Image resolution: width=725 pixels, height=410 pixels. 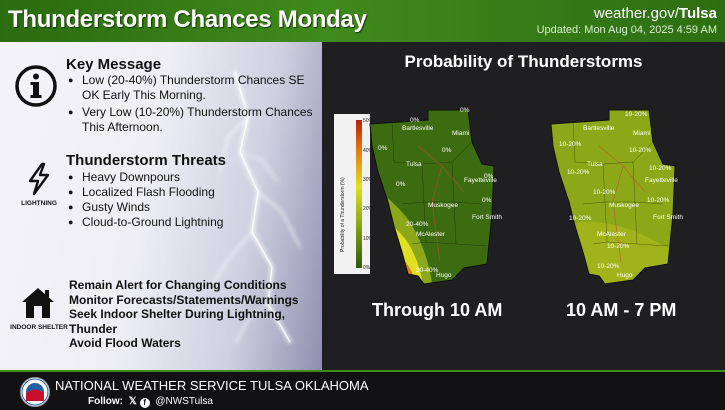 What do you see at coordinates (437, 310) in the screenshot?
I see `map1-caption: Through 10 AM` at bounding box center [437, 310].